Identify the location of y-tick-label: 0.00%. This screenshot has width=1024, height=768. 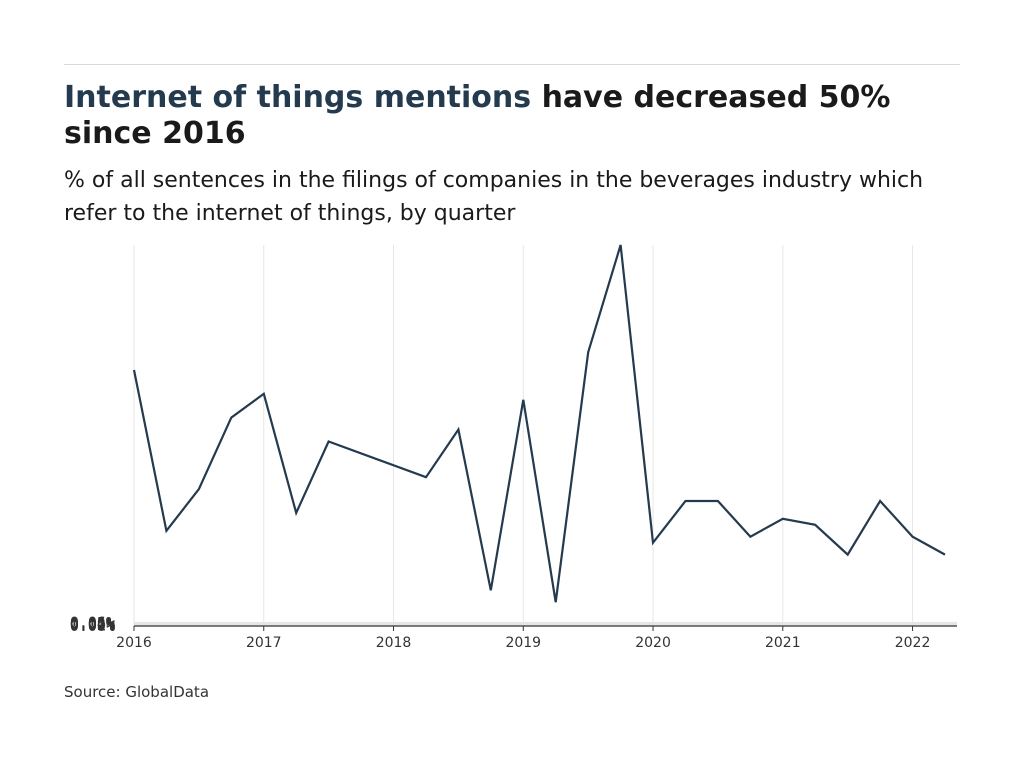
(92, 626).